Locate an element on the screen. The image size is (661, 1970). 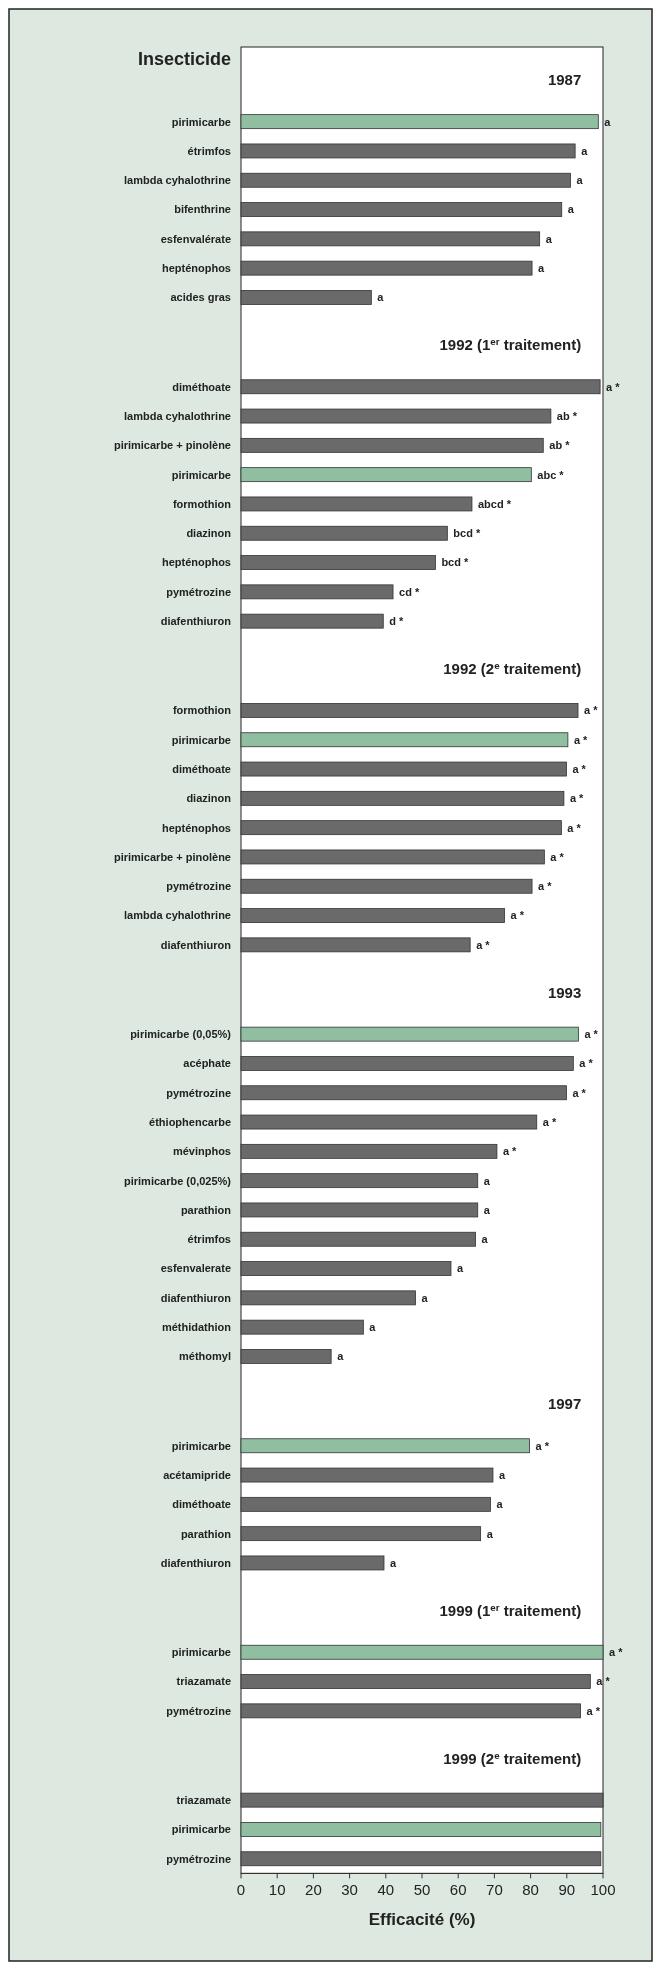
chart-title: 1999 (2$^{e}$ traitement) is located at coordinates (512, 1758).